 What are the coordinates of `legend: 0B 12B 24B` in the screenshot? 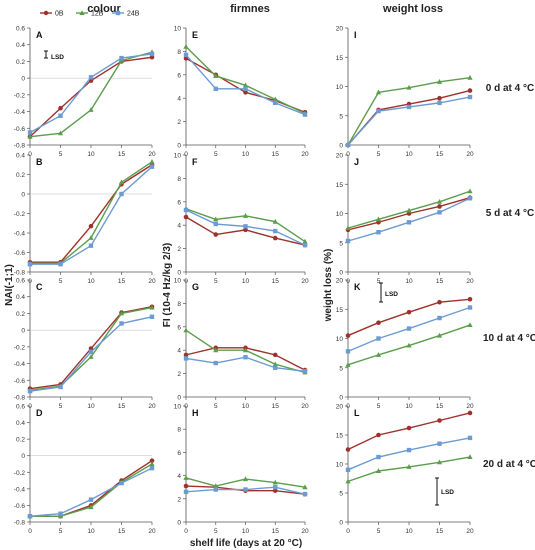 It's located at (90, 14).